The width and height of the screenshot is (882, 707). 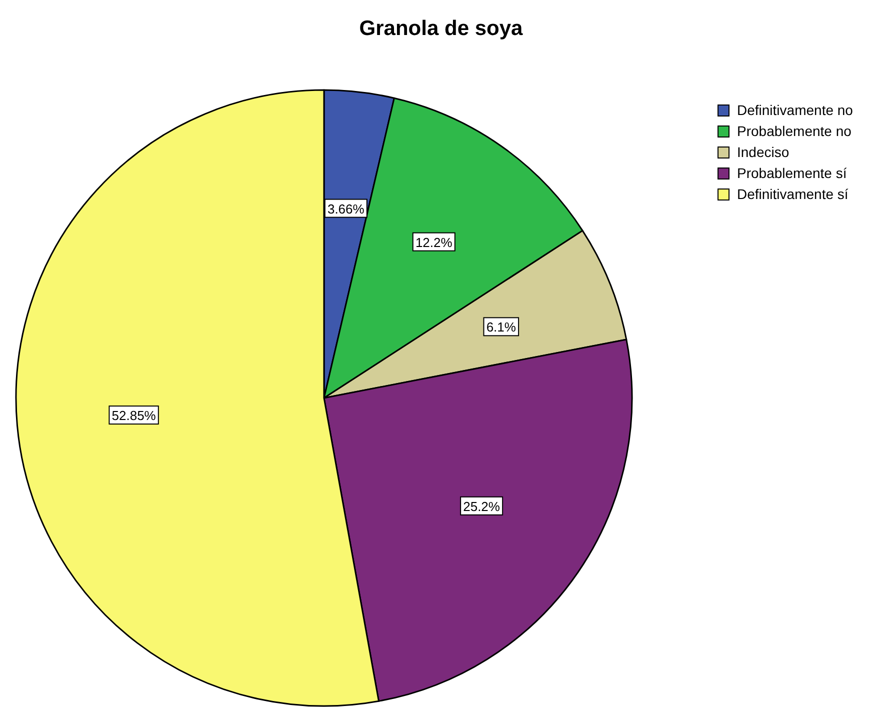 I want to click on data-label: 12.2%, so click(x=434, y=242).